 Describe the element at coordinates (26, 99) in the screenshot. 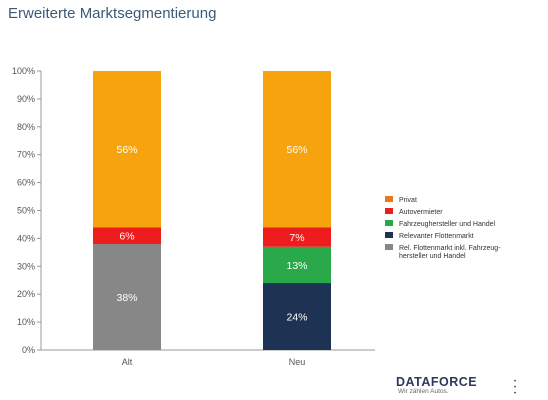

I see `y-tick-label: 90%` at that location.